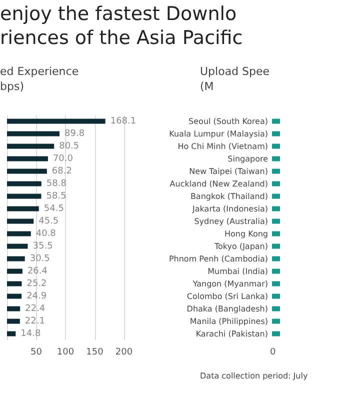 The image size is (341, 400). What do you see at coordinates (227, 309) in the screenshot?
I see `y-tick-label: Dhaka (Bangladesh)` at bounding box center [227, 309].